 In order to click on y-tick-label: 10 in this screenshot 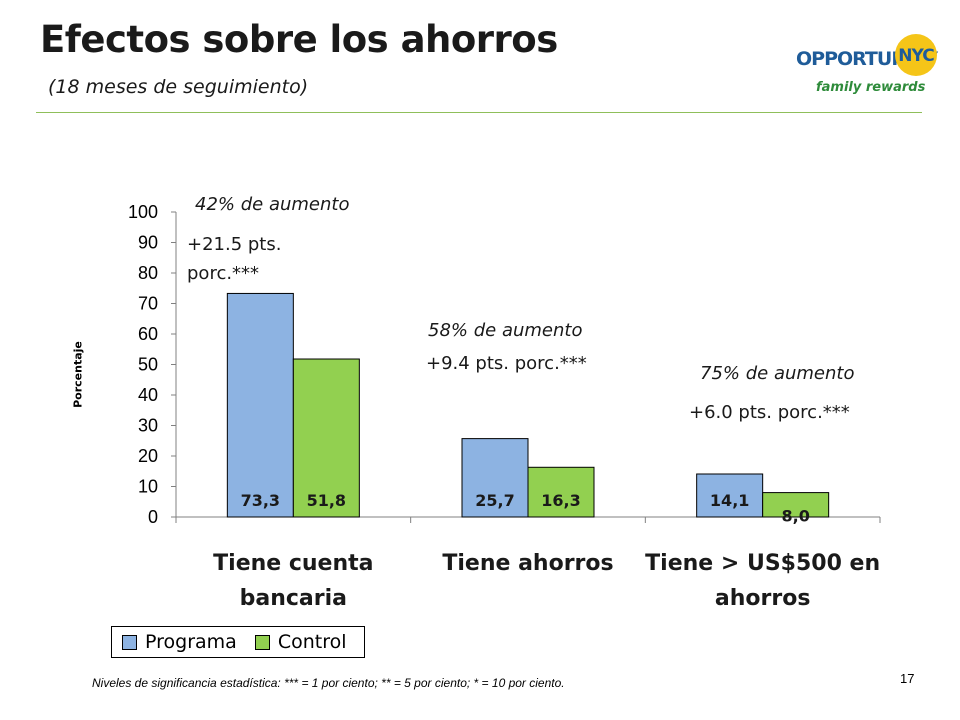, I will do `click(148, 487)`.